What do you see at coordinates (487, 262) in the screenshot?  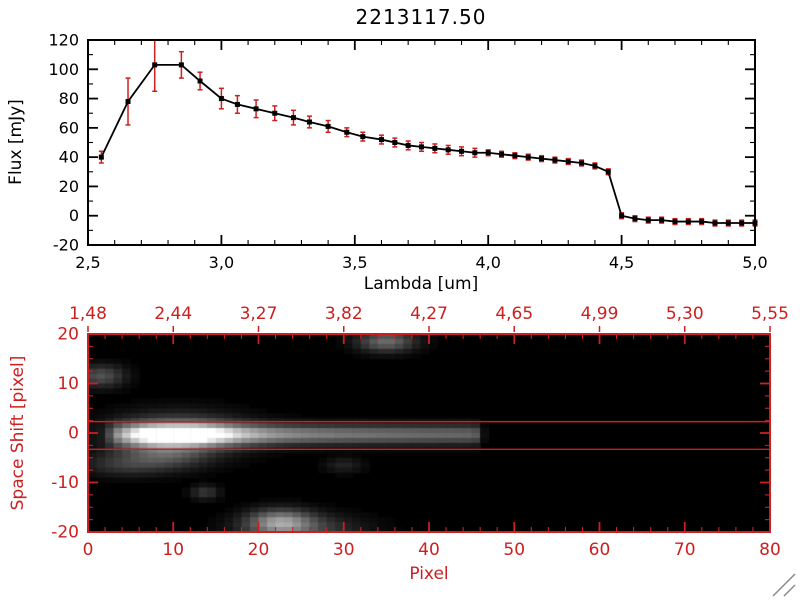 I see `tick-label: 4,0` at bounding box center [487, 262].